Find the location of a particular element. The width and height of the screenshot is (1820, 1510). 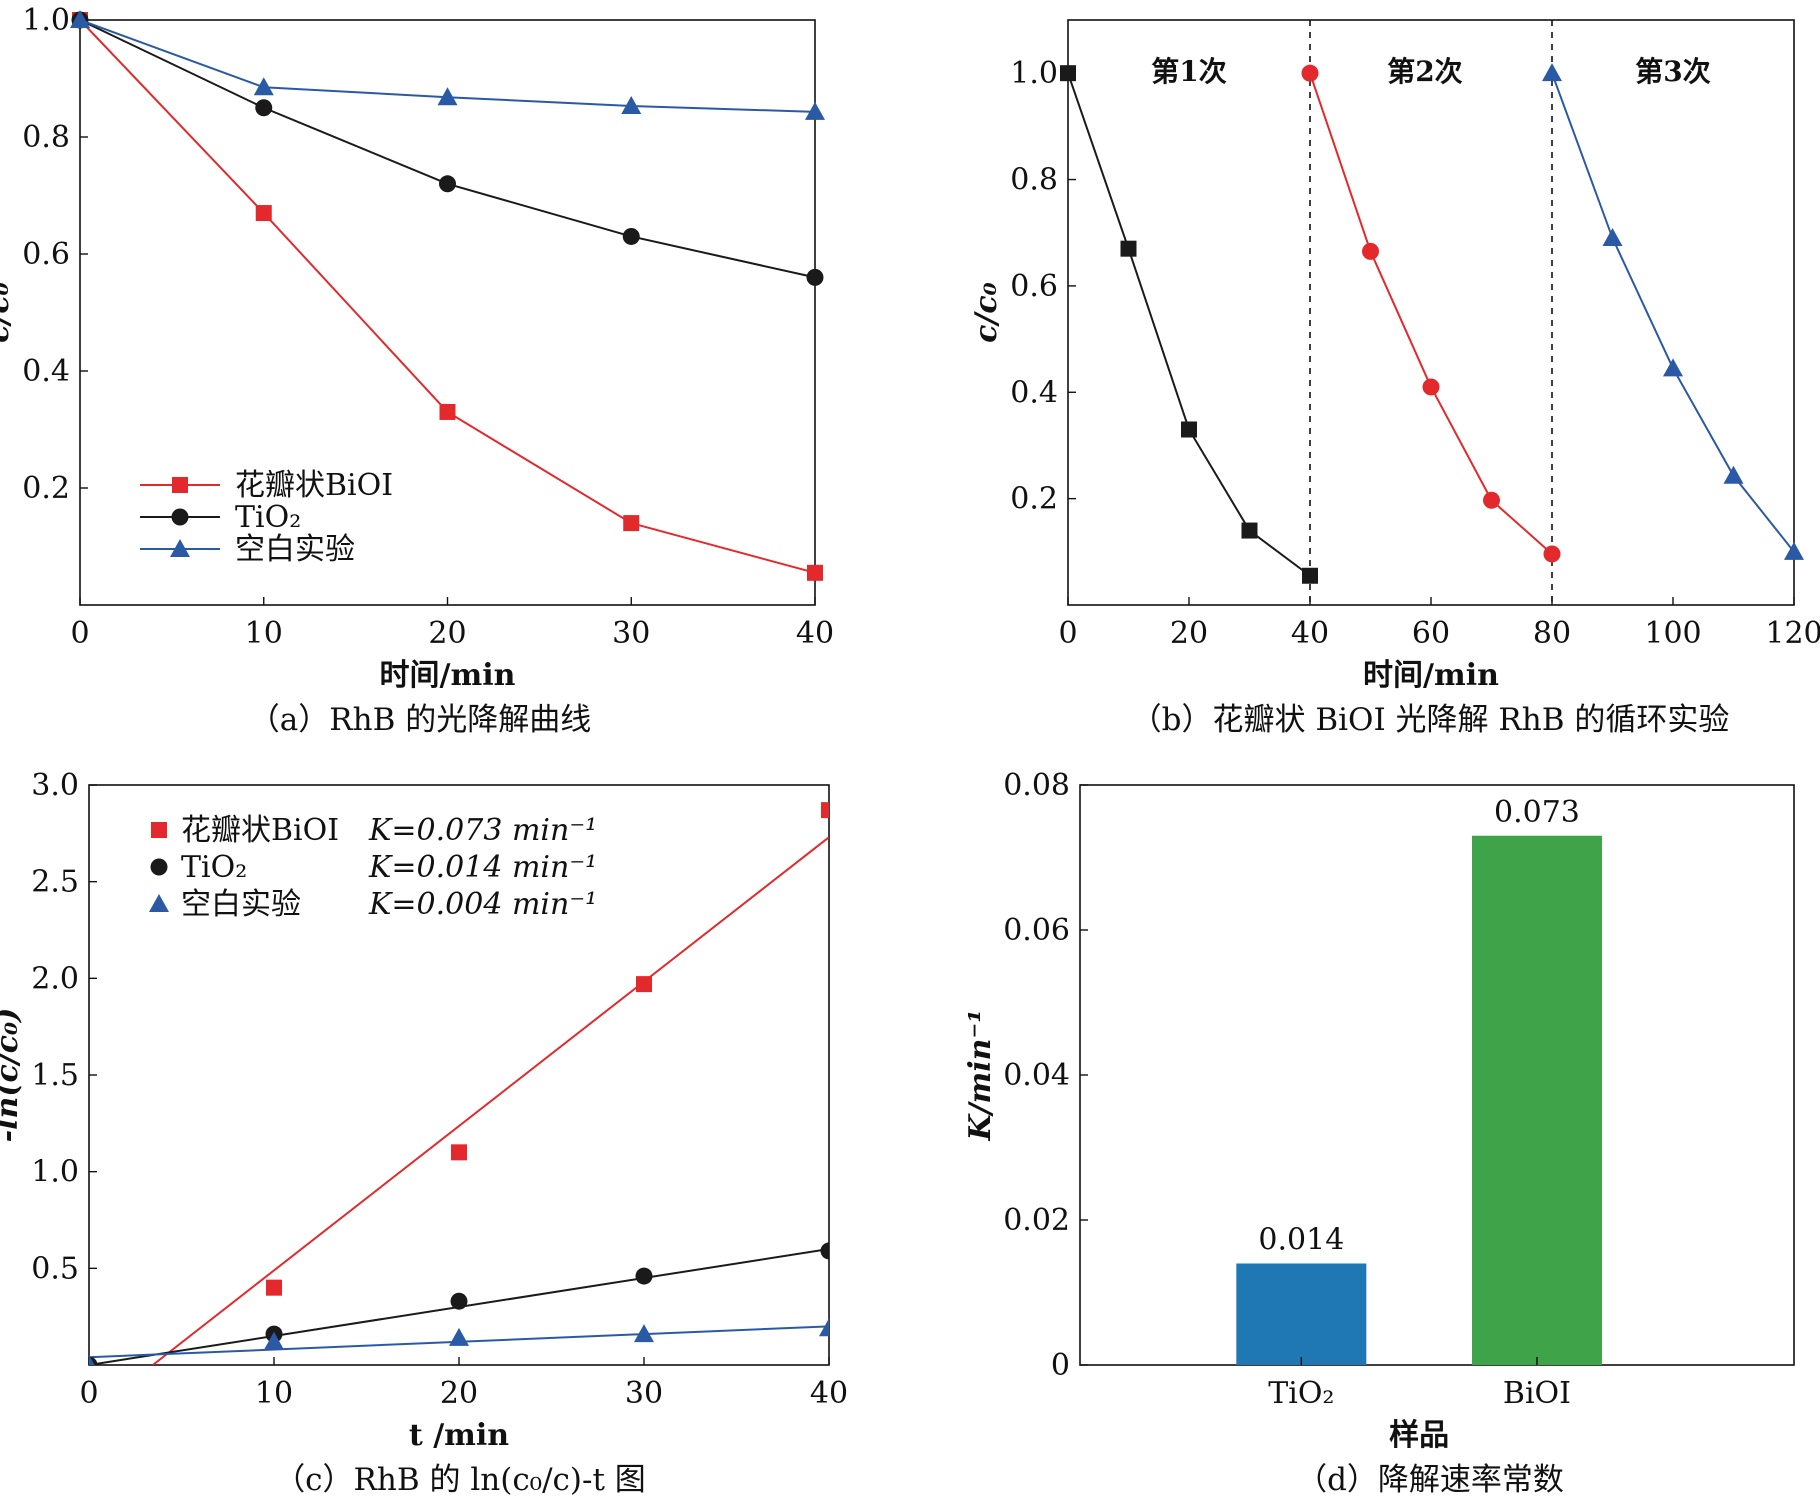

x-tick-label: 40 is located at coordinates (829, 1393).